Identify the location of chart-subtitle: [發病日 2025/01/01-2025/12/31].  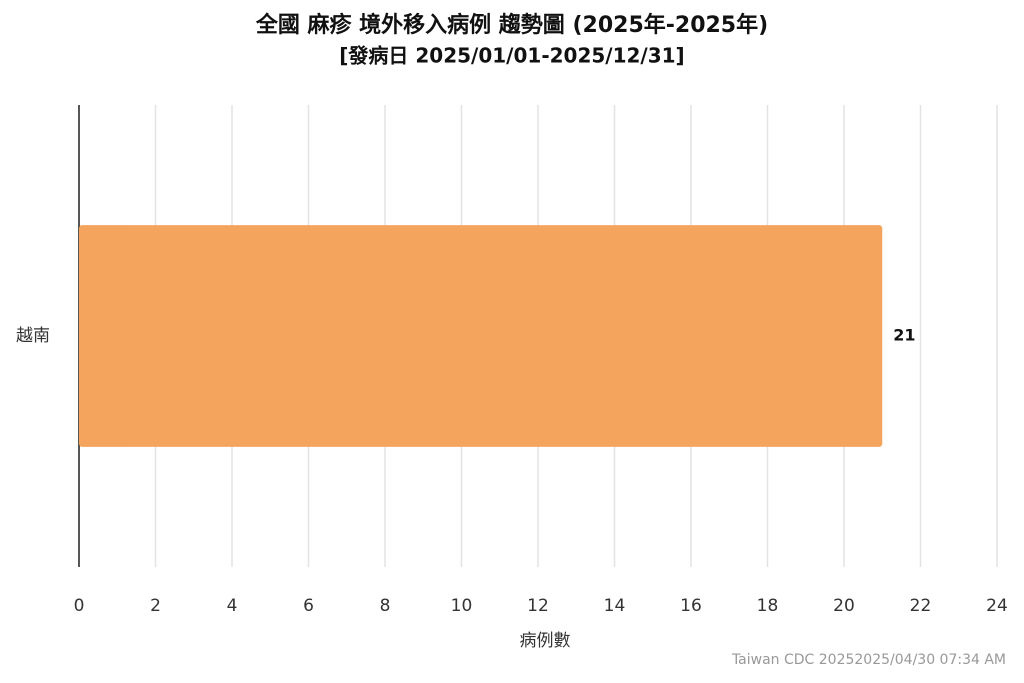
(511, 56).